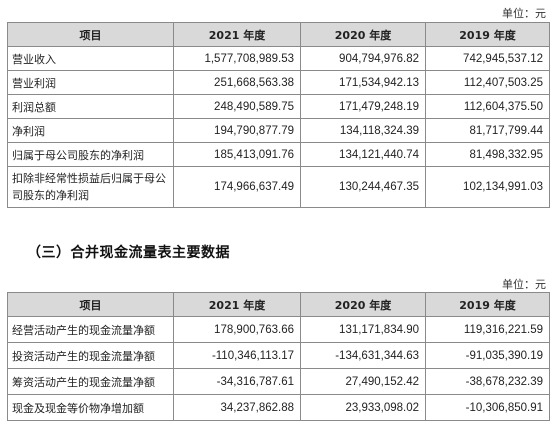  I want to click on cell-2020: -134,631,344.63, so click(363, 355).